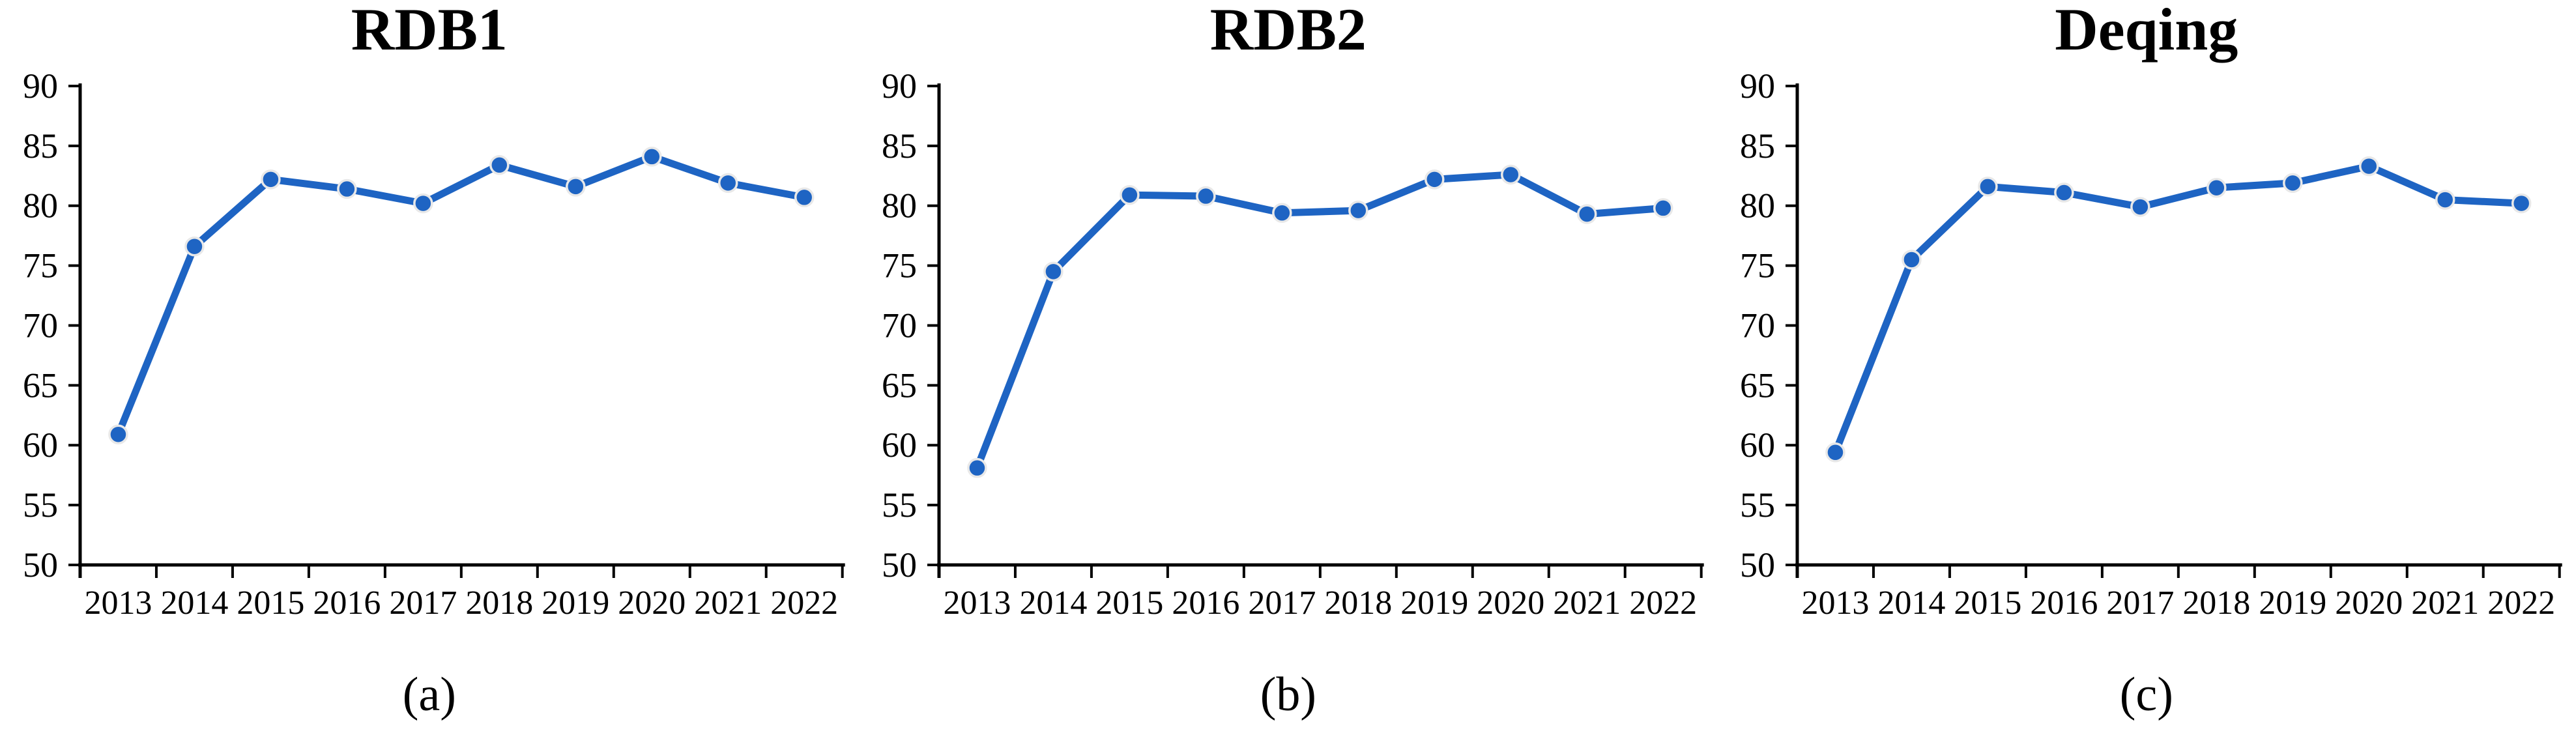 This screenshot has height=735, width=2576. Describe the element at coordinates (1287, 31) in the screenshot. I see `chart-title-rdb2: RDB2` at that location.